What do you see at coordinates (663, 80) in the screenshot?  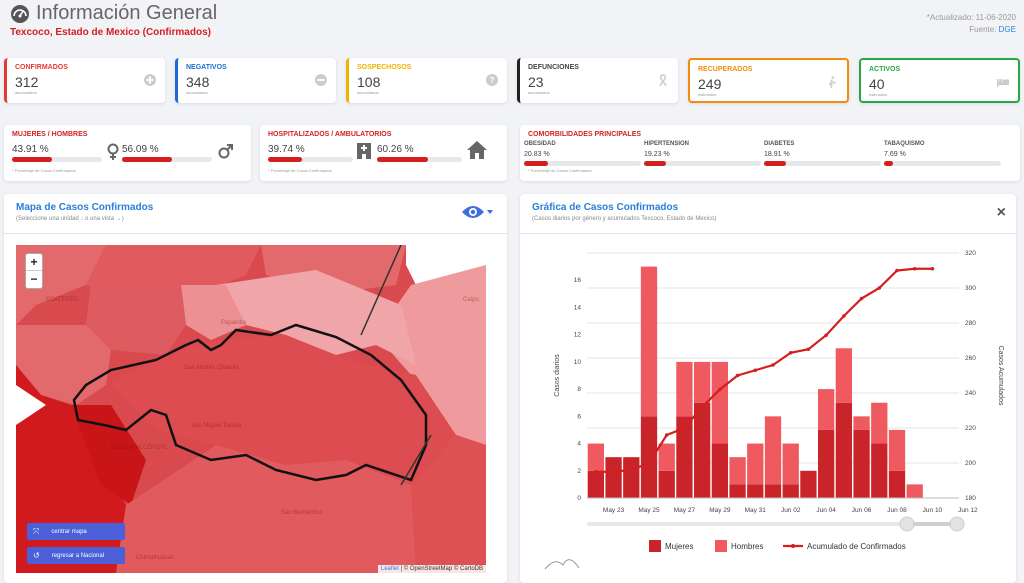 I see `ribbon-icon` at bounding box center [663, 80].